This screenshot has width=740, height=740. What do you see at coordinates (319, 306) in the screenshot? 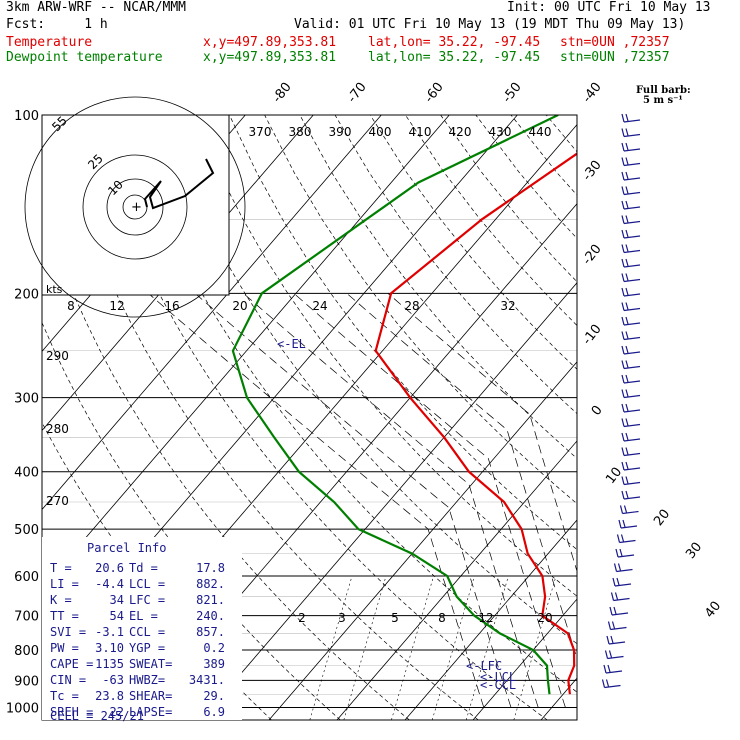
I see `shear-scale-label: 24` at bounding box center [319, 306].